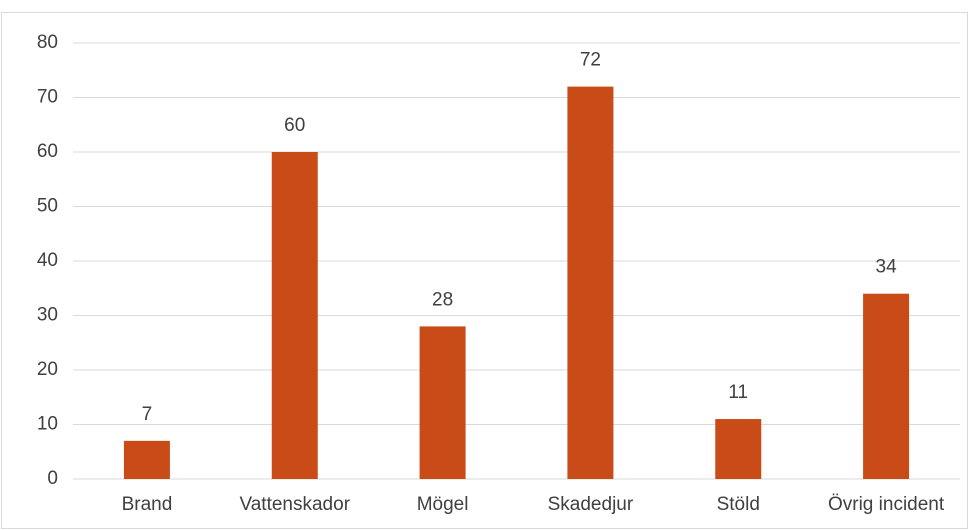 The width and height of the screenshot is (970, 530). What do you see at coordinates (442, 299) in the screenshot?
I see `data-label: 28` at bounding box center [442, 299].